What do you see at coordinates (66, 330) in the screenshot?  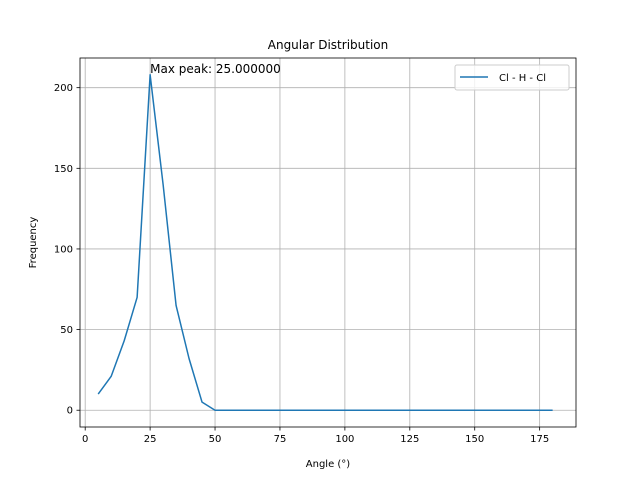 I see `y-tick-label: 50` at bounding box center [66, 330].